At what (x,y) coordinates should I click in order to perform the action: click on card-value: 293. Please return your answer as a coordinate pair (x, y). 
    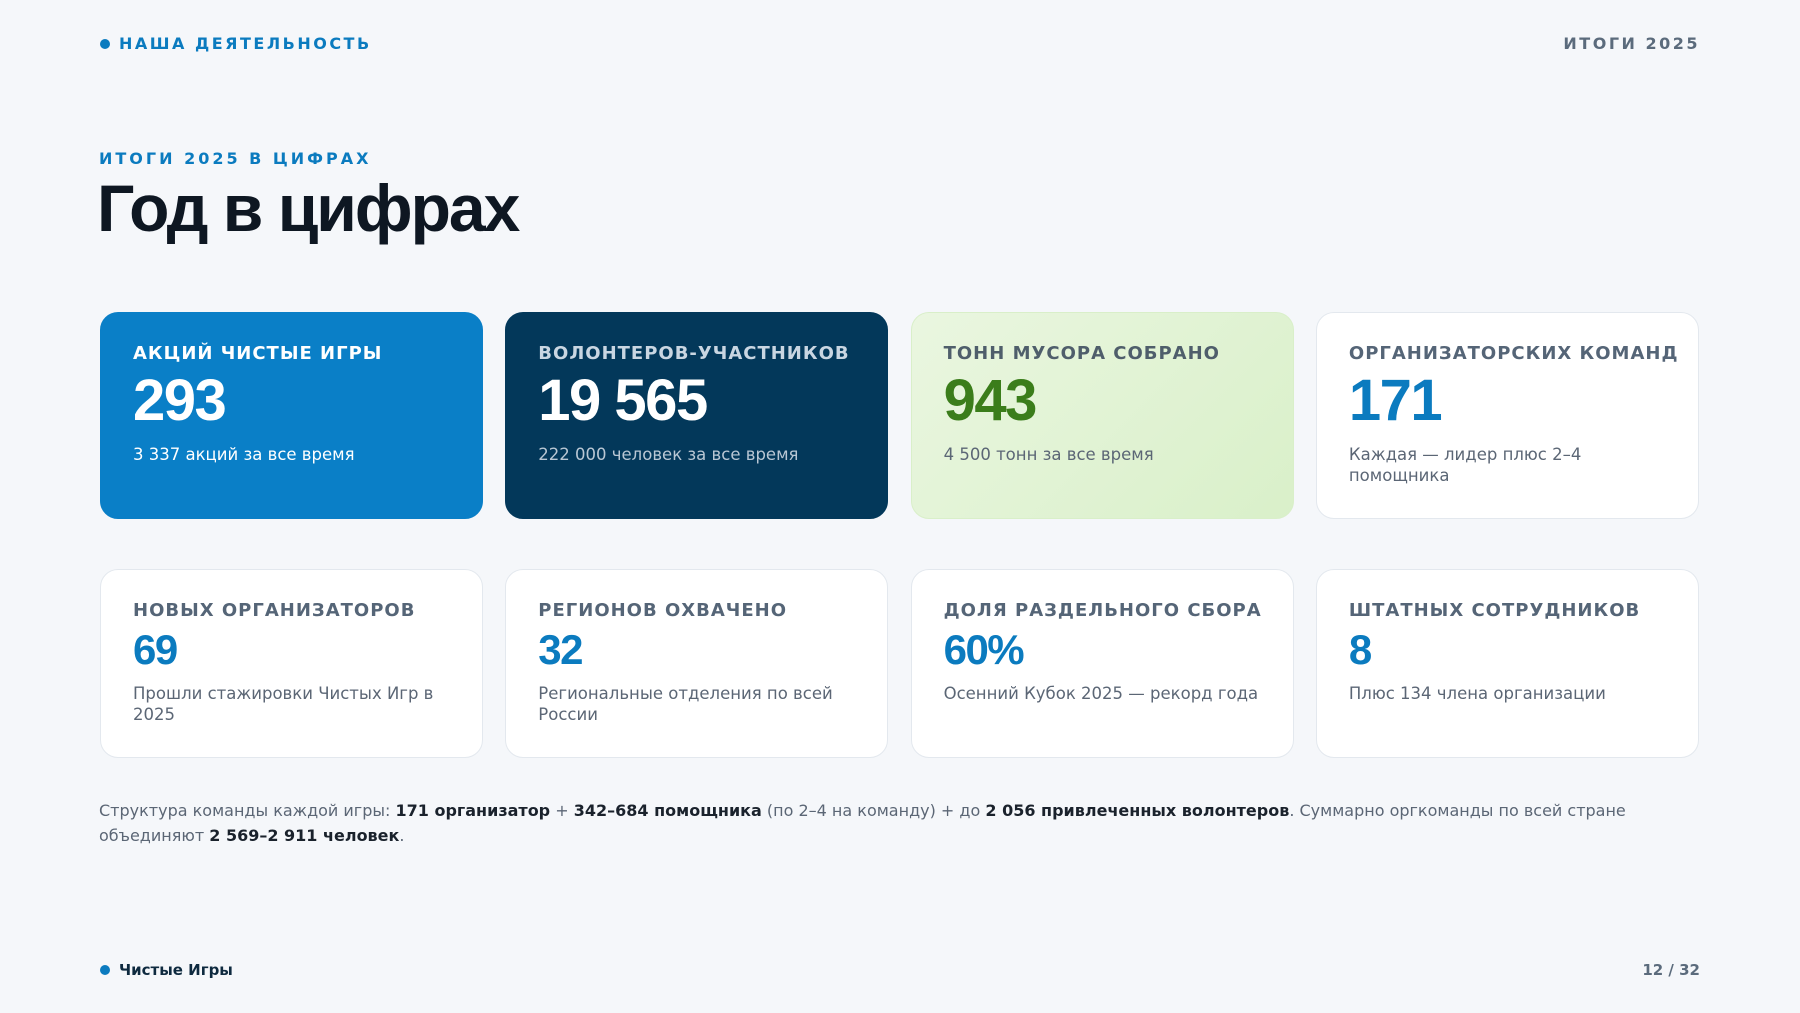
    Looking at the image, I should click on (180, 400).